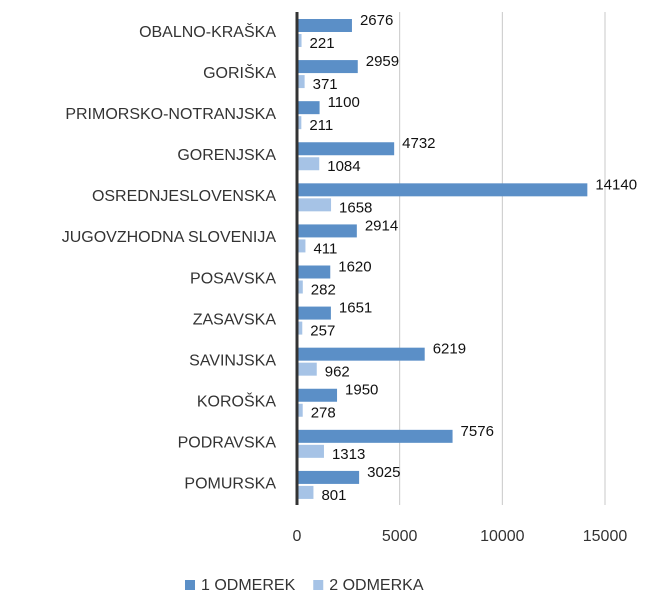 This screenshot has width=658, height=599. I want to click on data-label: 221, so click(322, 43).